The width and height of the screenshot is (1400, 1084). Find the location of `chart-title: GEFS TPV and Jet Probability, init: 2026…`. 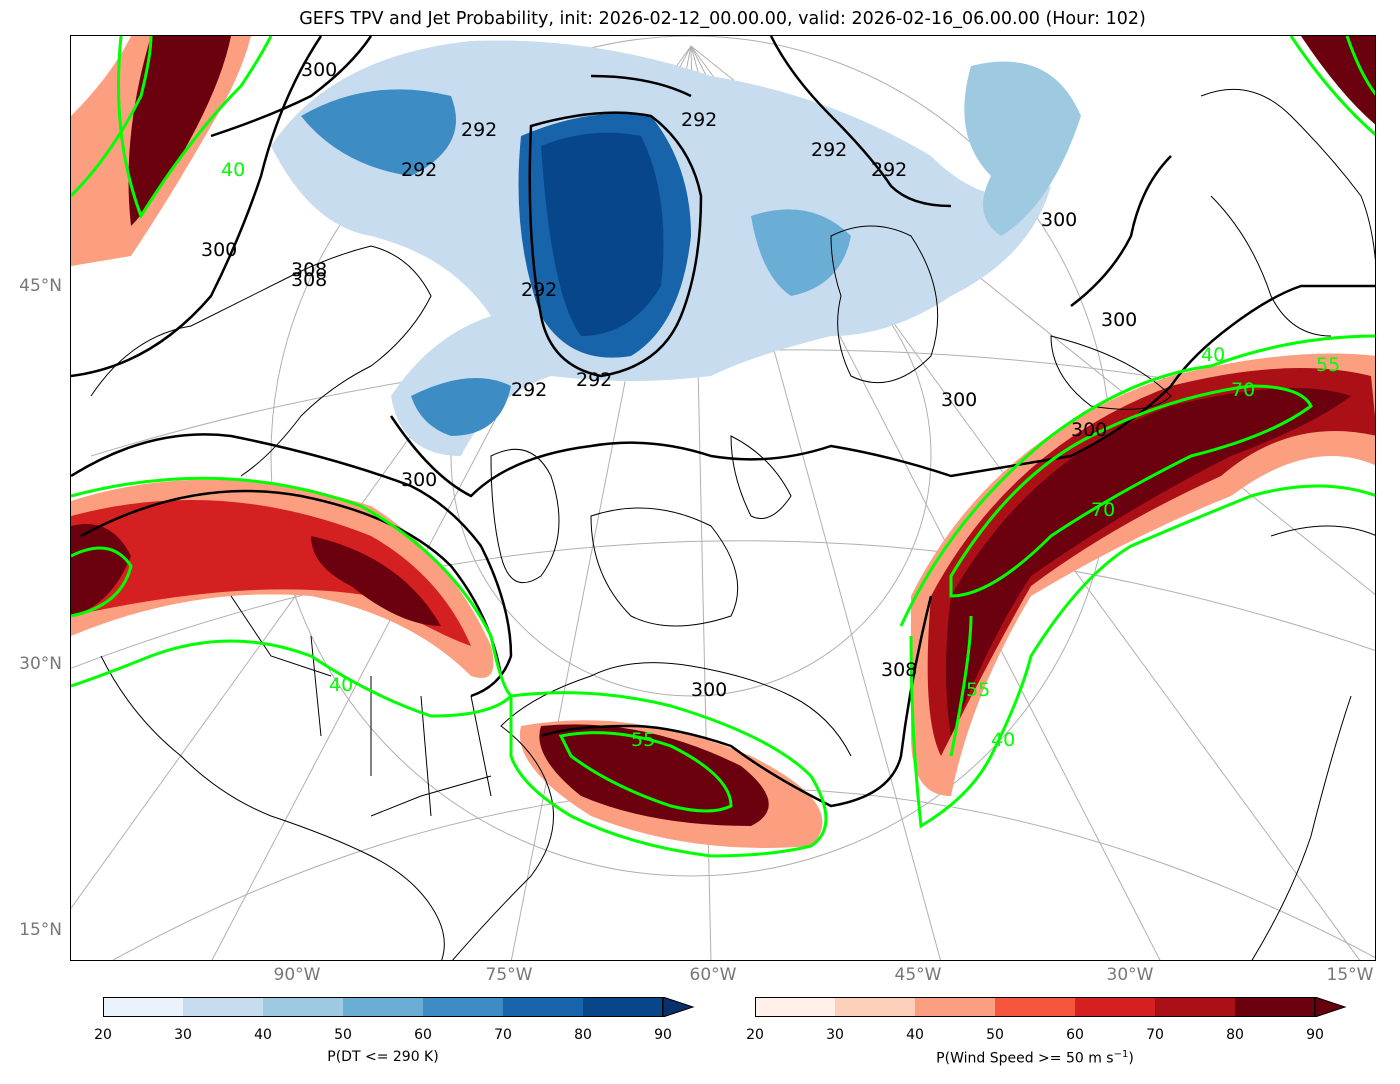

chart-title: GEFS TPV and Jet Probability, init: 2026… is located at coordinates (722, 19).